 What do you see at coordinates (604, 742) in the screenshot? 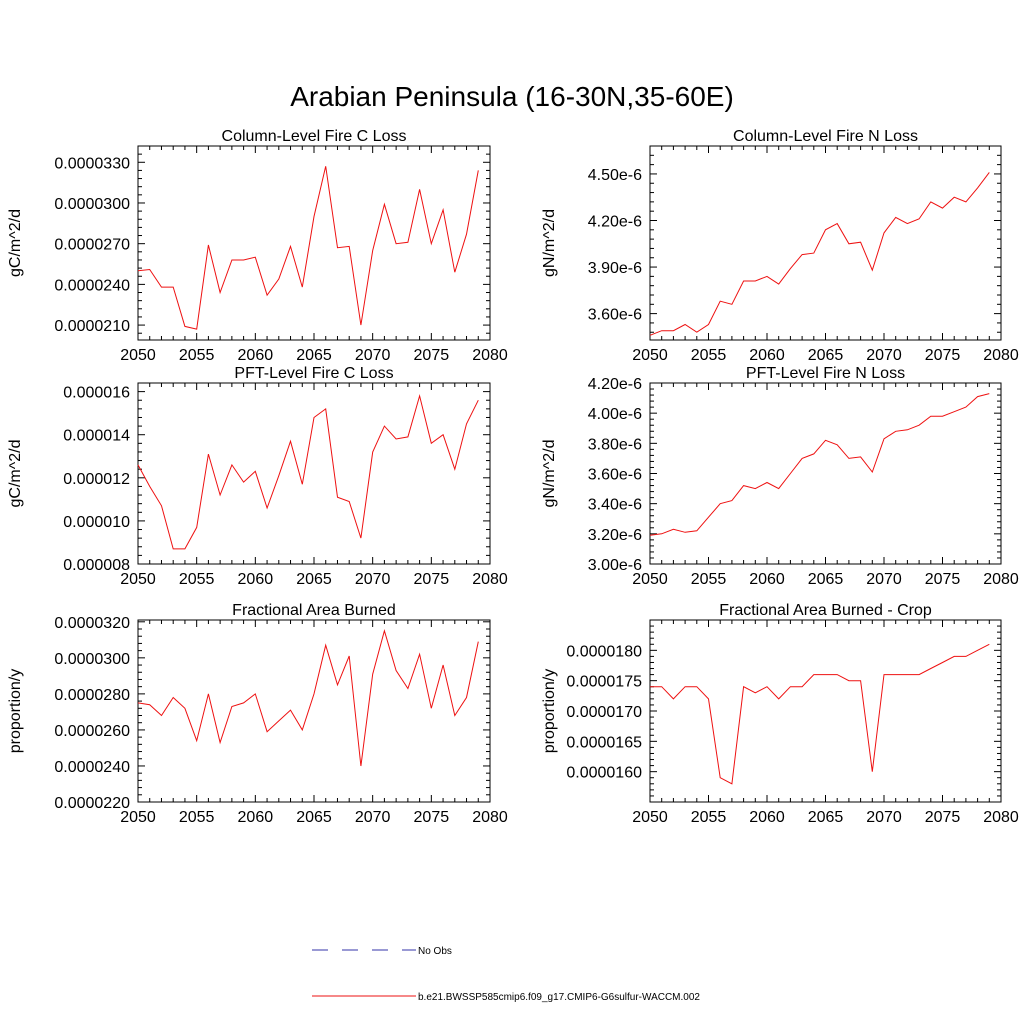
I see `y-tick-label: 0.0000165` at bounding box center [604, 742].